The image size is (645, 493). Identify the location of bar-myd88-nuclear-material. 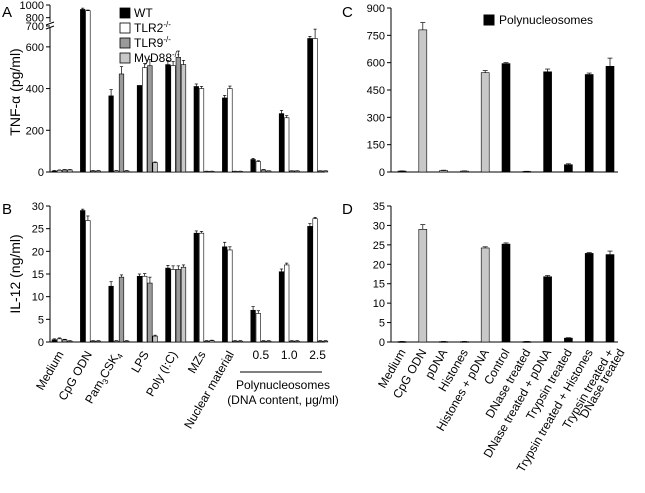
(240, 341).